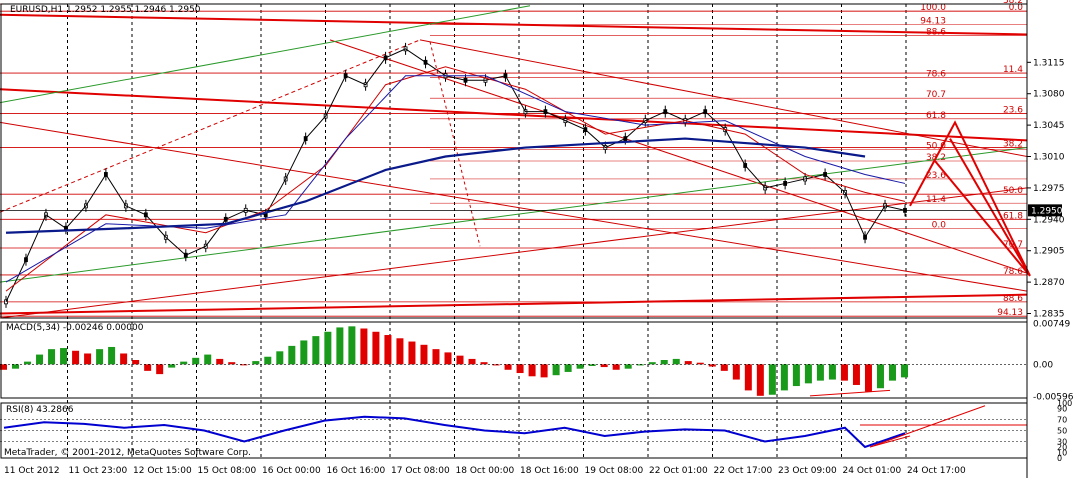 The image size is (1090, 483). Describe the element at coordinates (1062, 447) in the screenshot. I see `rsi-tick-label: 20` at that location.